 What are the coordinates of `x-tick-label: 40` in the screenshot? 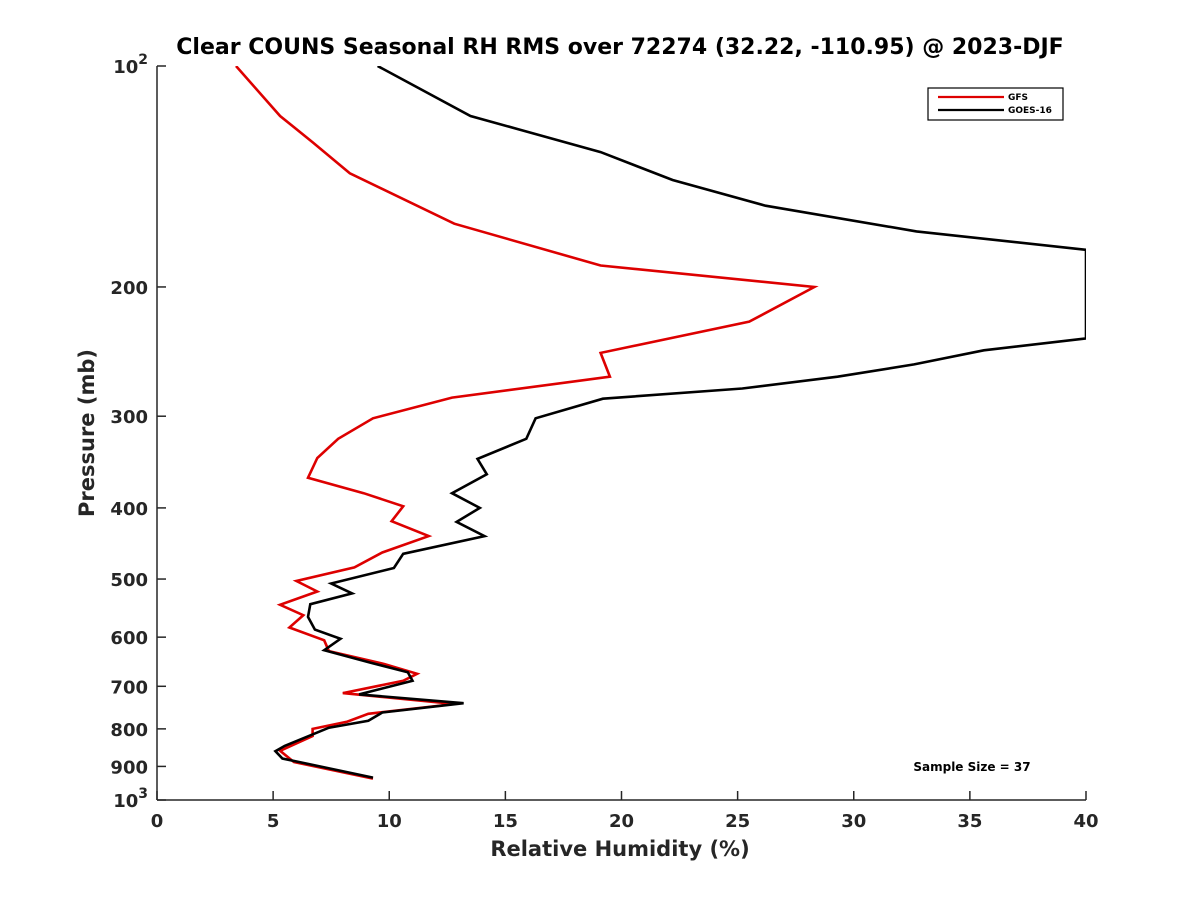 It's located at (1085, 821).